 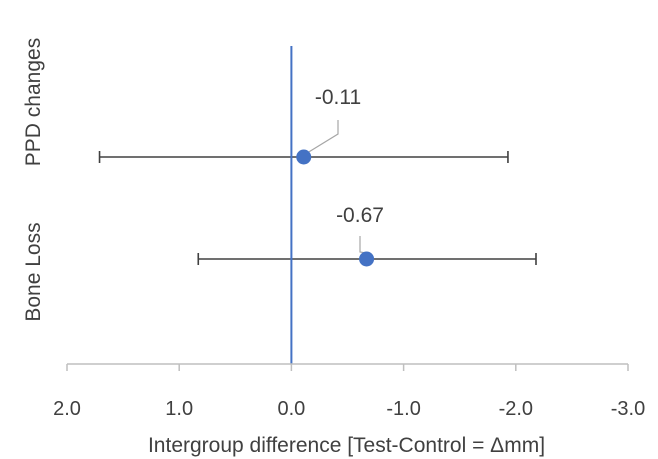 What do you see at coordinates (323, 136) in the screenshot?
I see `leader-line-ppd-changes` at bounding box center [323, 136].